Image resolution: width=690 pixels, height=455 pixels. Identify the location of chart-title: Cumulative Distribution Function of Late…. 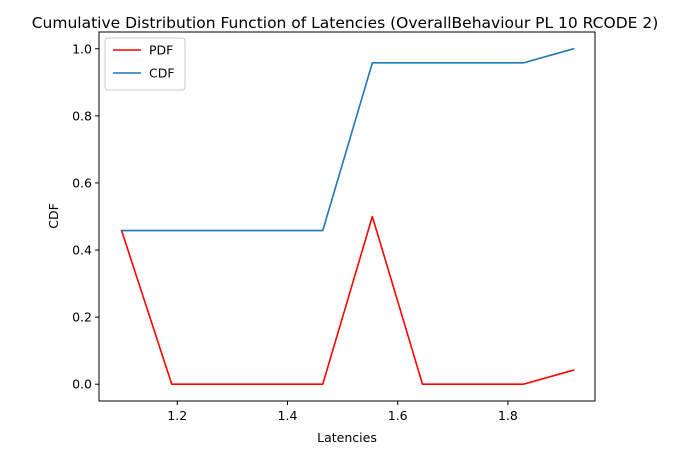
(345, 23).